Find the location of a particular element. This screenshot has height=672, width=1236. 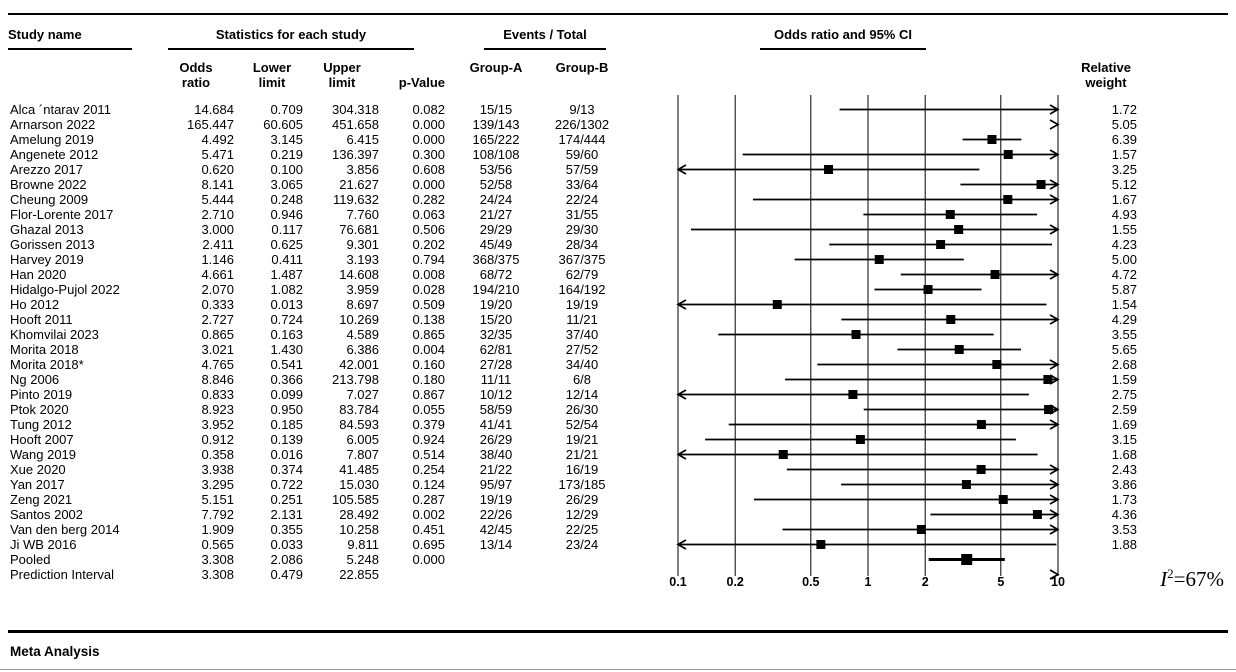

lower-limit-cell: 0.709 is located at coordinates (286, 109).